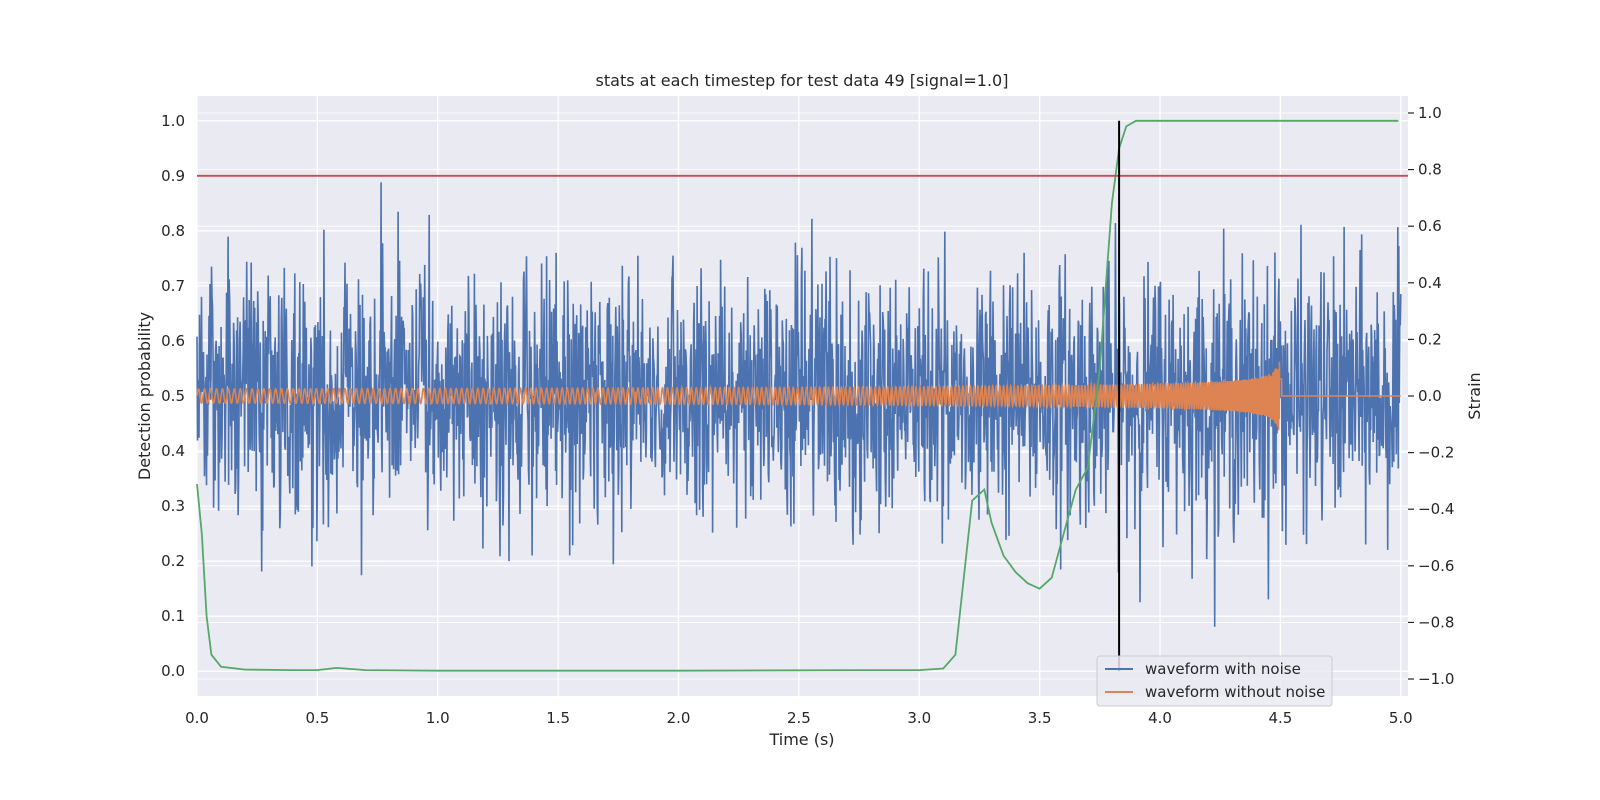 The width and height of the screenshot is (1600, 800). I want to click on x-tick-label: 4.5, so click(1280, 718).